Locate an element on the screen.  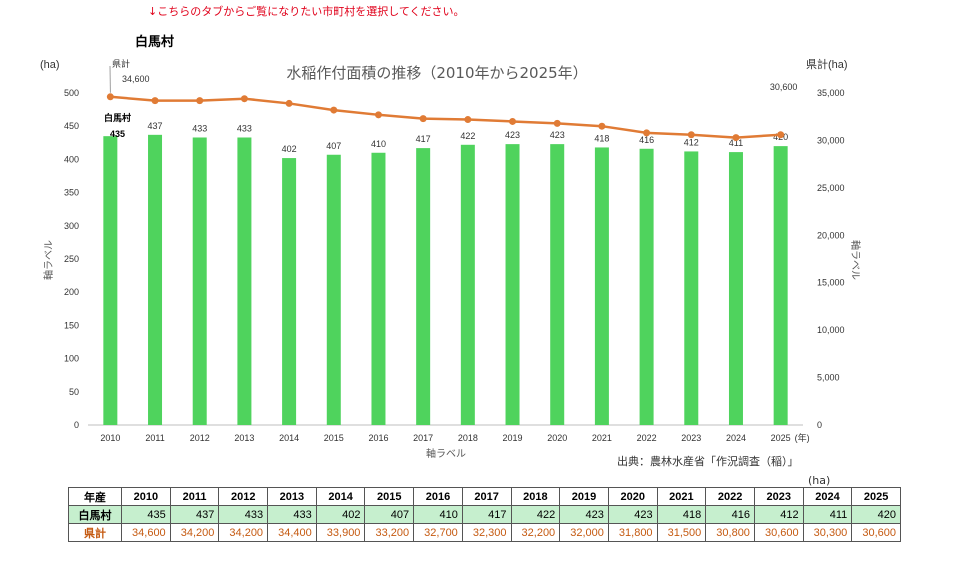
x-tick-label: 2019 is located at coordinates (513, 438).